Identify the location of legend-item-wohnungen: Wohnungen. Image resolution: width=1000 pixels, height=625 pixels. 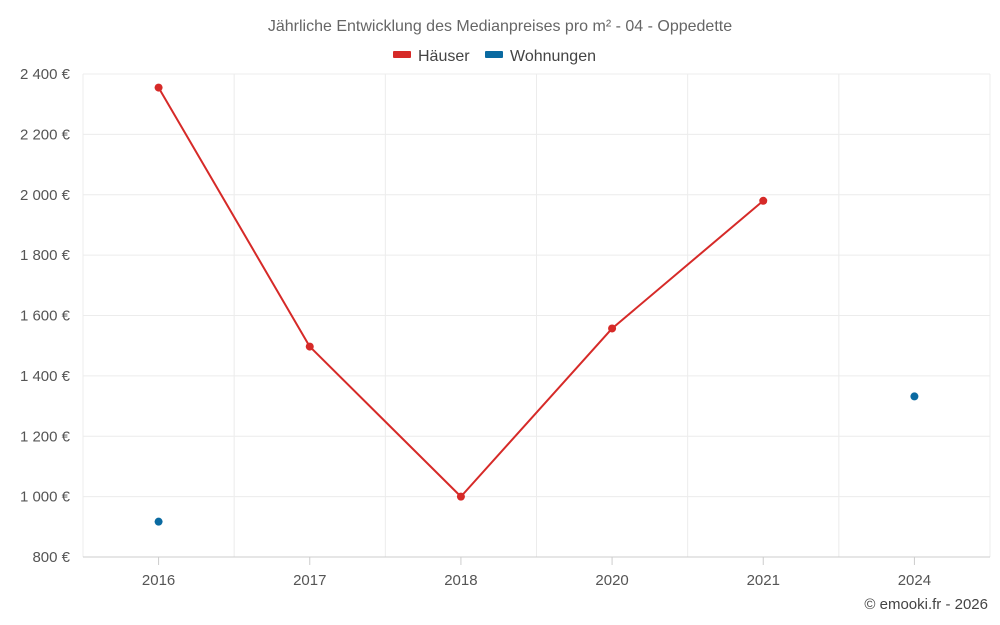
(540, 56).